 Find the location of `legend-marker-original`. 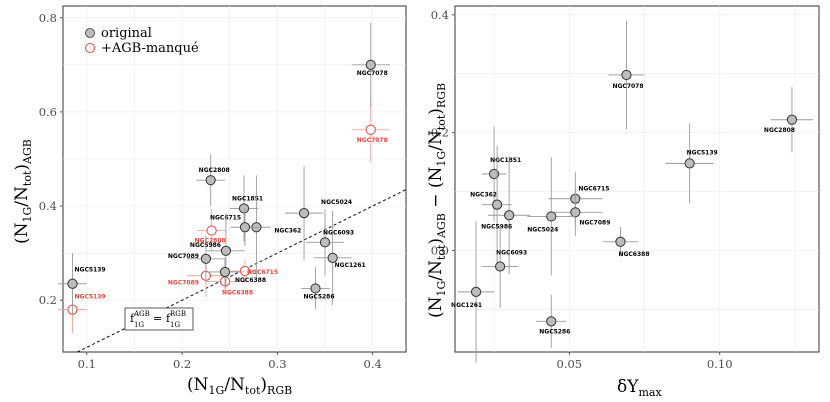

legend-marker-original is located at coordinates (90, 33).